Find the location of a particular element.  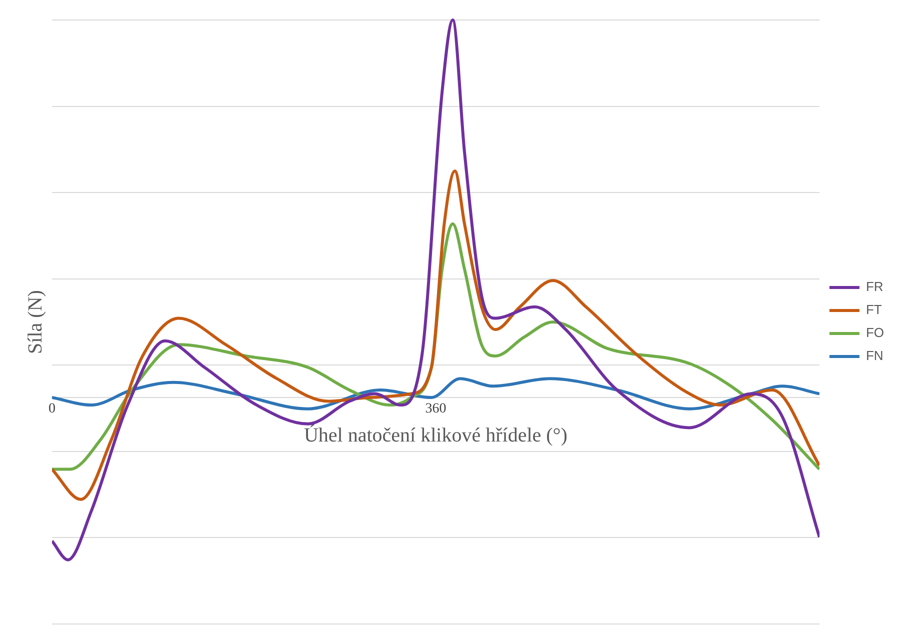

x-tick-label: 360 is located at coordinates (435, 409).